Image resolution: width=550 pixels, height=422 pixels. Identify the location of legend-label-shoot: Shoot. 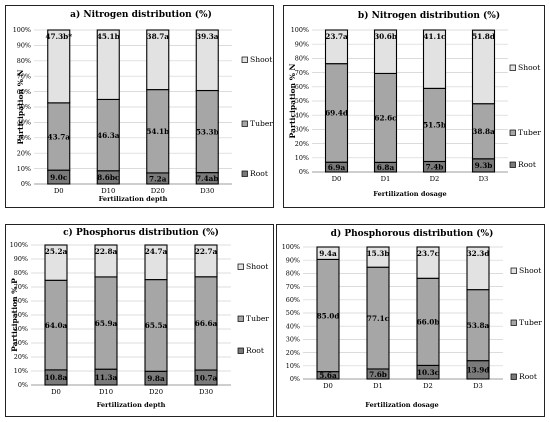
(529, 67).